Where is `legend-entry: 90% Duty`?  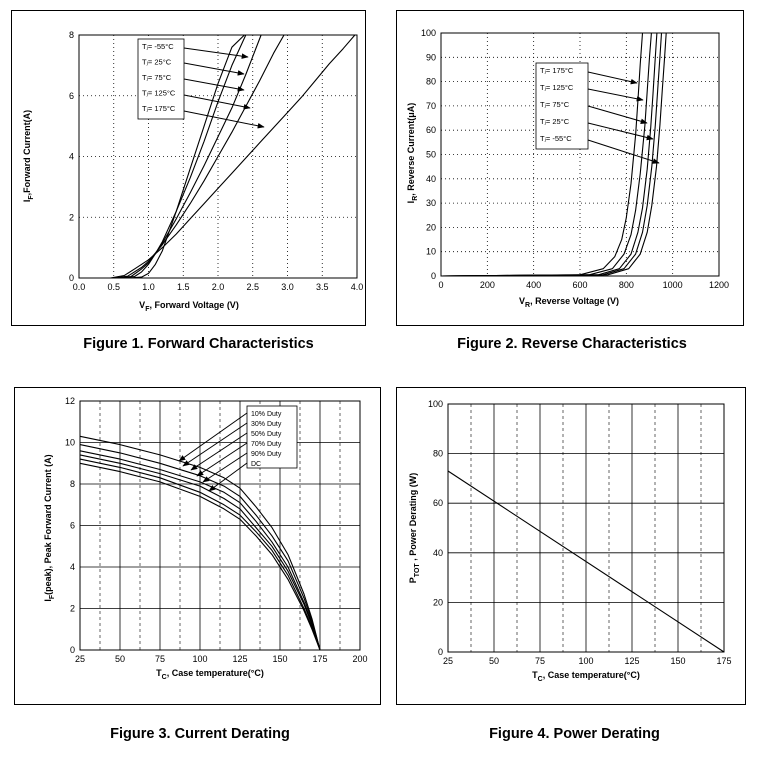 legend-entry: 90% Duty is located at coordinates (266, 454).